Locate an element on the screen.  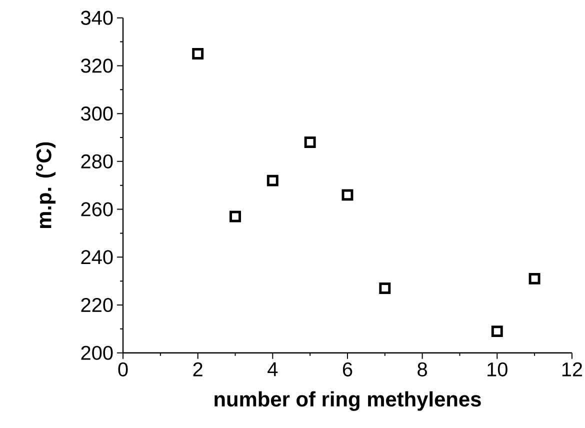
x-axis-title: number of ring methylenes is located at coordinates (347, 401).